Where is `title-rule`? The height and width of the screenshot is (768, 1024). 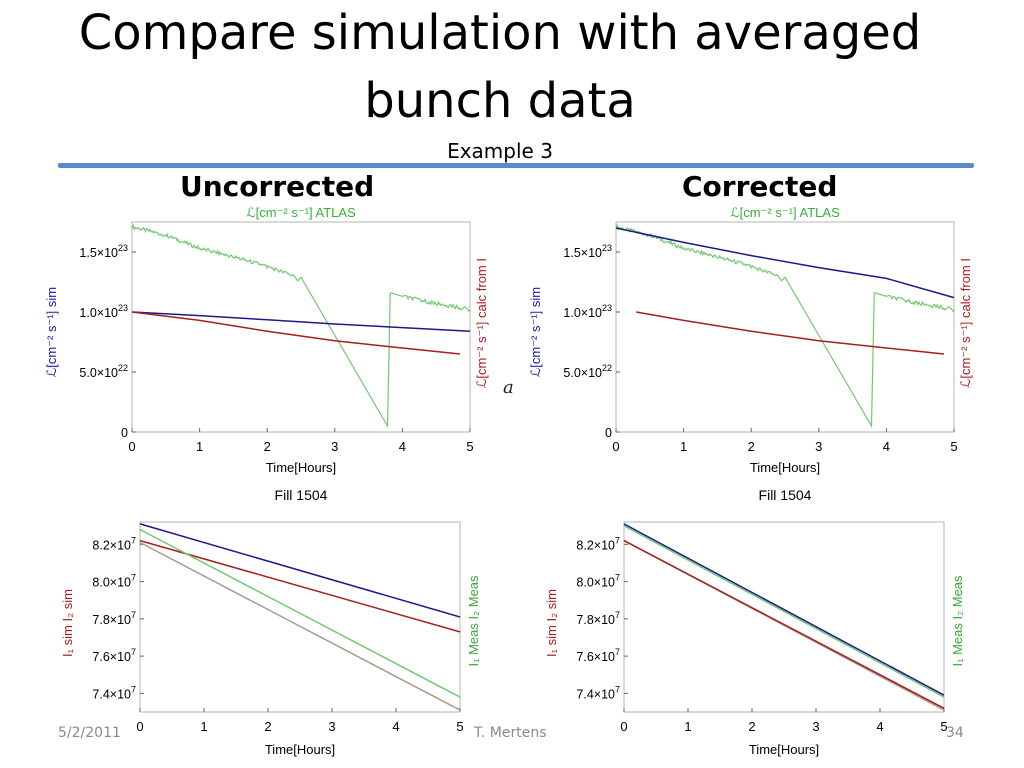 title-rule is located at coordinates (516, 165).